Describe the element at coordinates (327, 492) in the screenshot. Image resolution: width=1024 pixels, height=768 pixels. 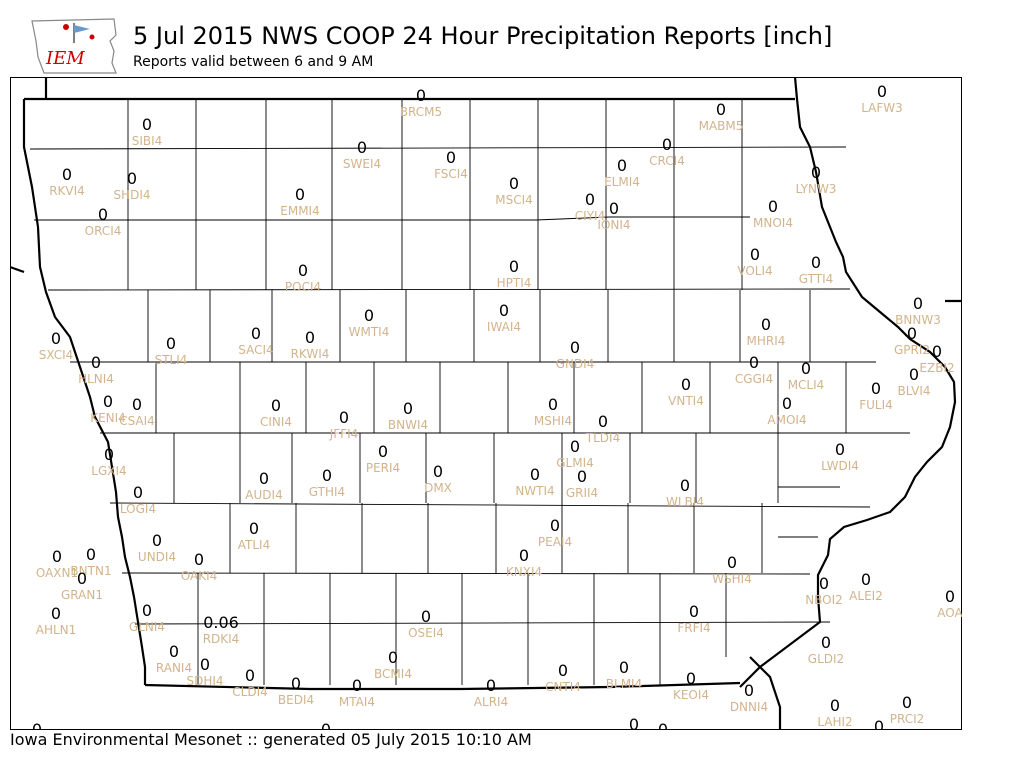
I see `station-id: GTHI4` at that location.